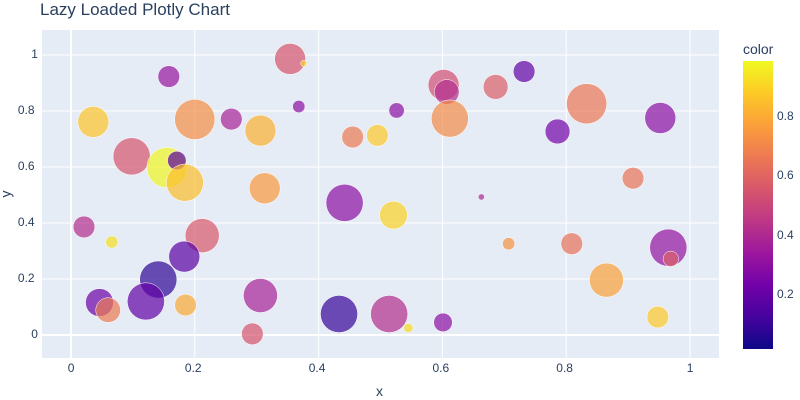  I want to click on colorbar-tick-label: 0.8, so click(785, 115).